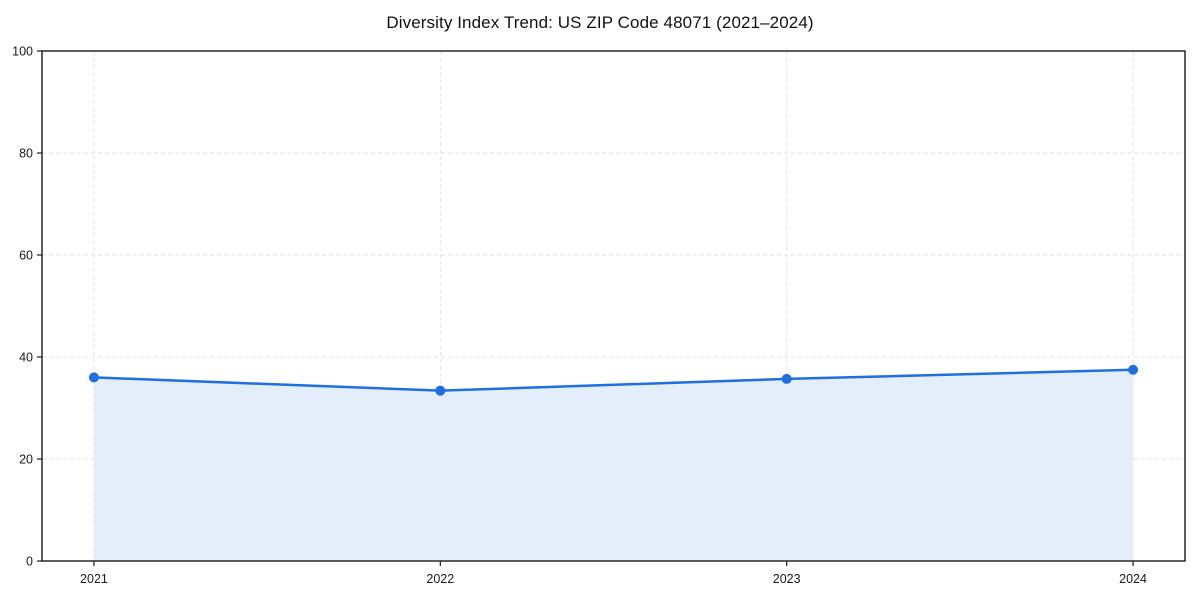 Image resolution: width=1200 pixels, height=600 pixels. What do you see at coordinates (1133, 579) in the screenshot?
I see `x-tick-label: 2024` at bounding box center [1133, 579].